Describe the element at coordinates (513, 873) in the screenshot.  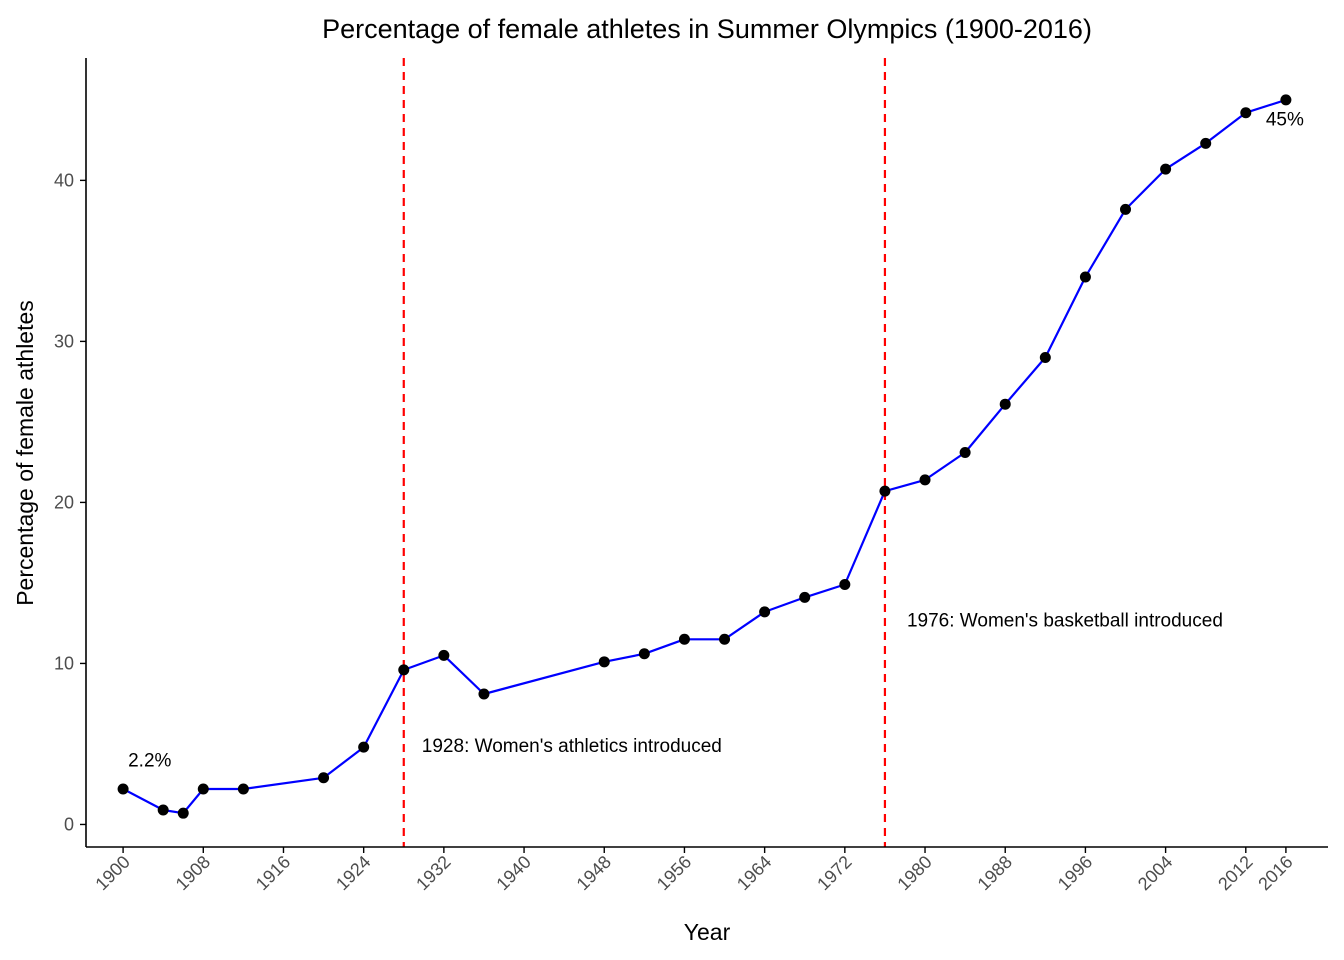
I see `x-tick-label: 1940` at that location.